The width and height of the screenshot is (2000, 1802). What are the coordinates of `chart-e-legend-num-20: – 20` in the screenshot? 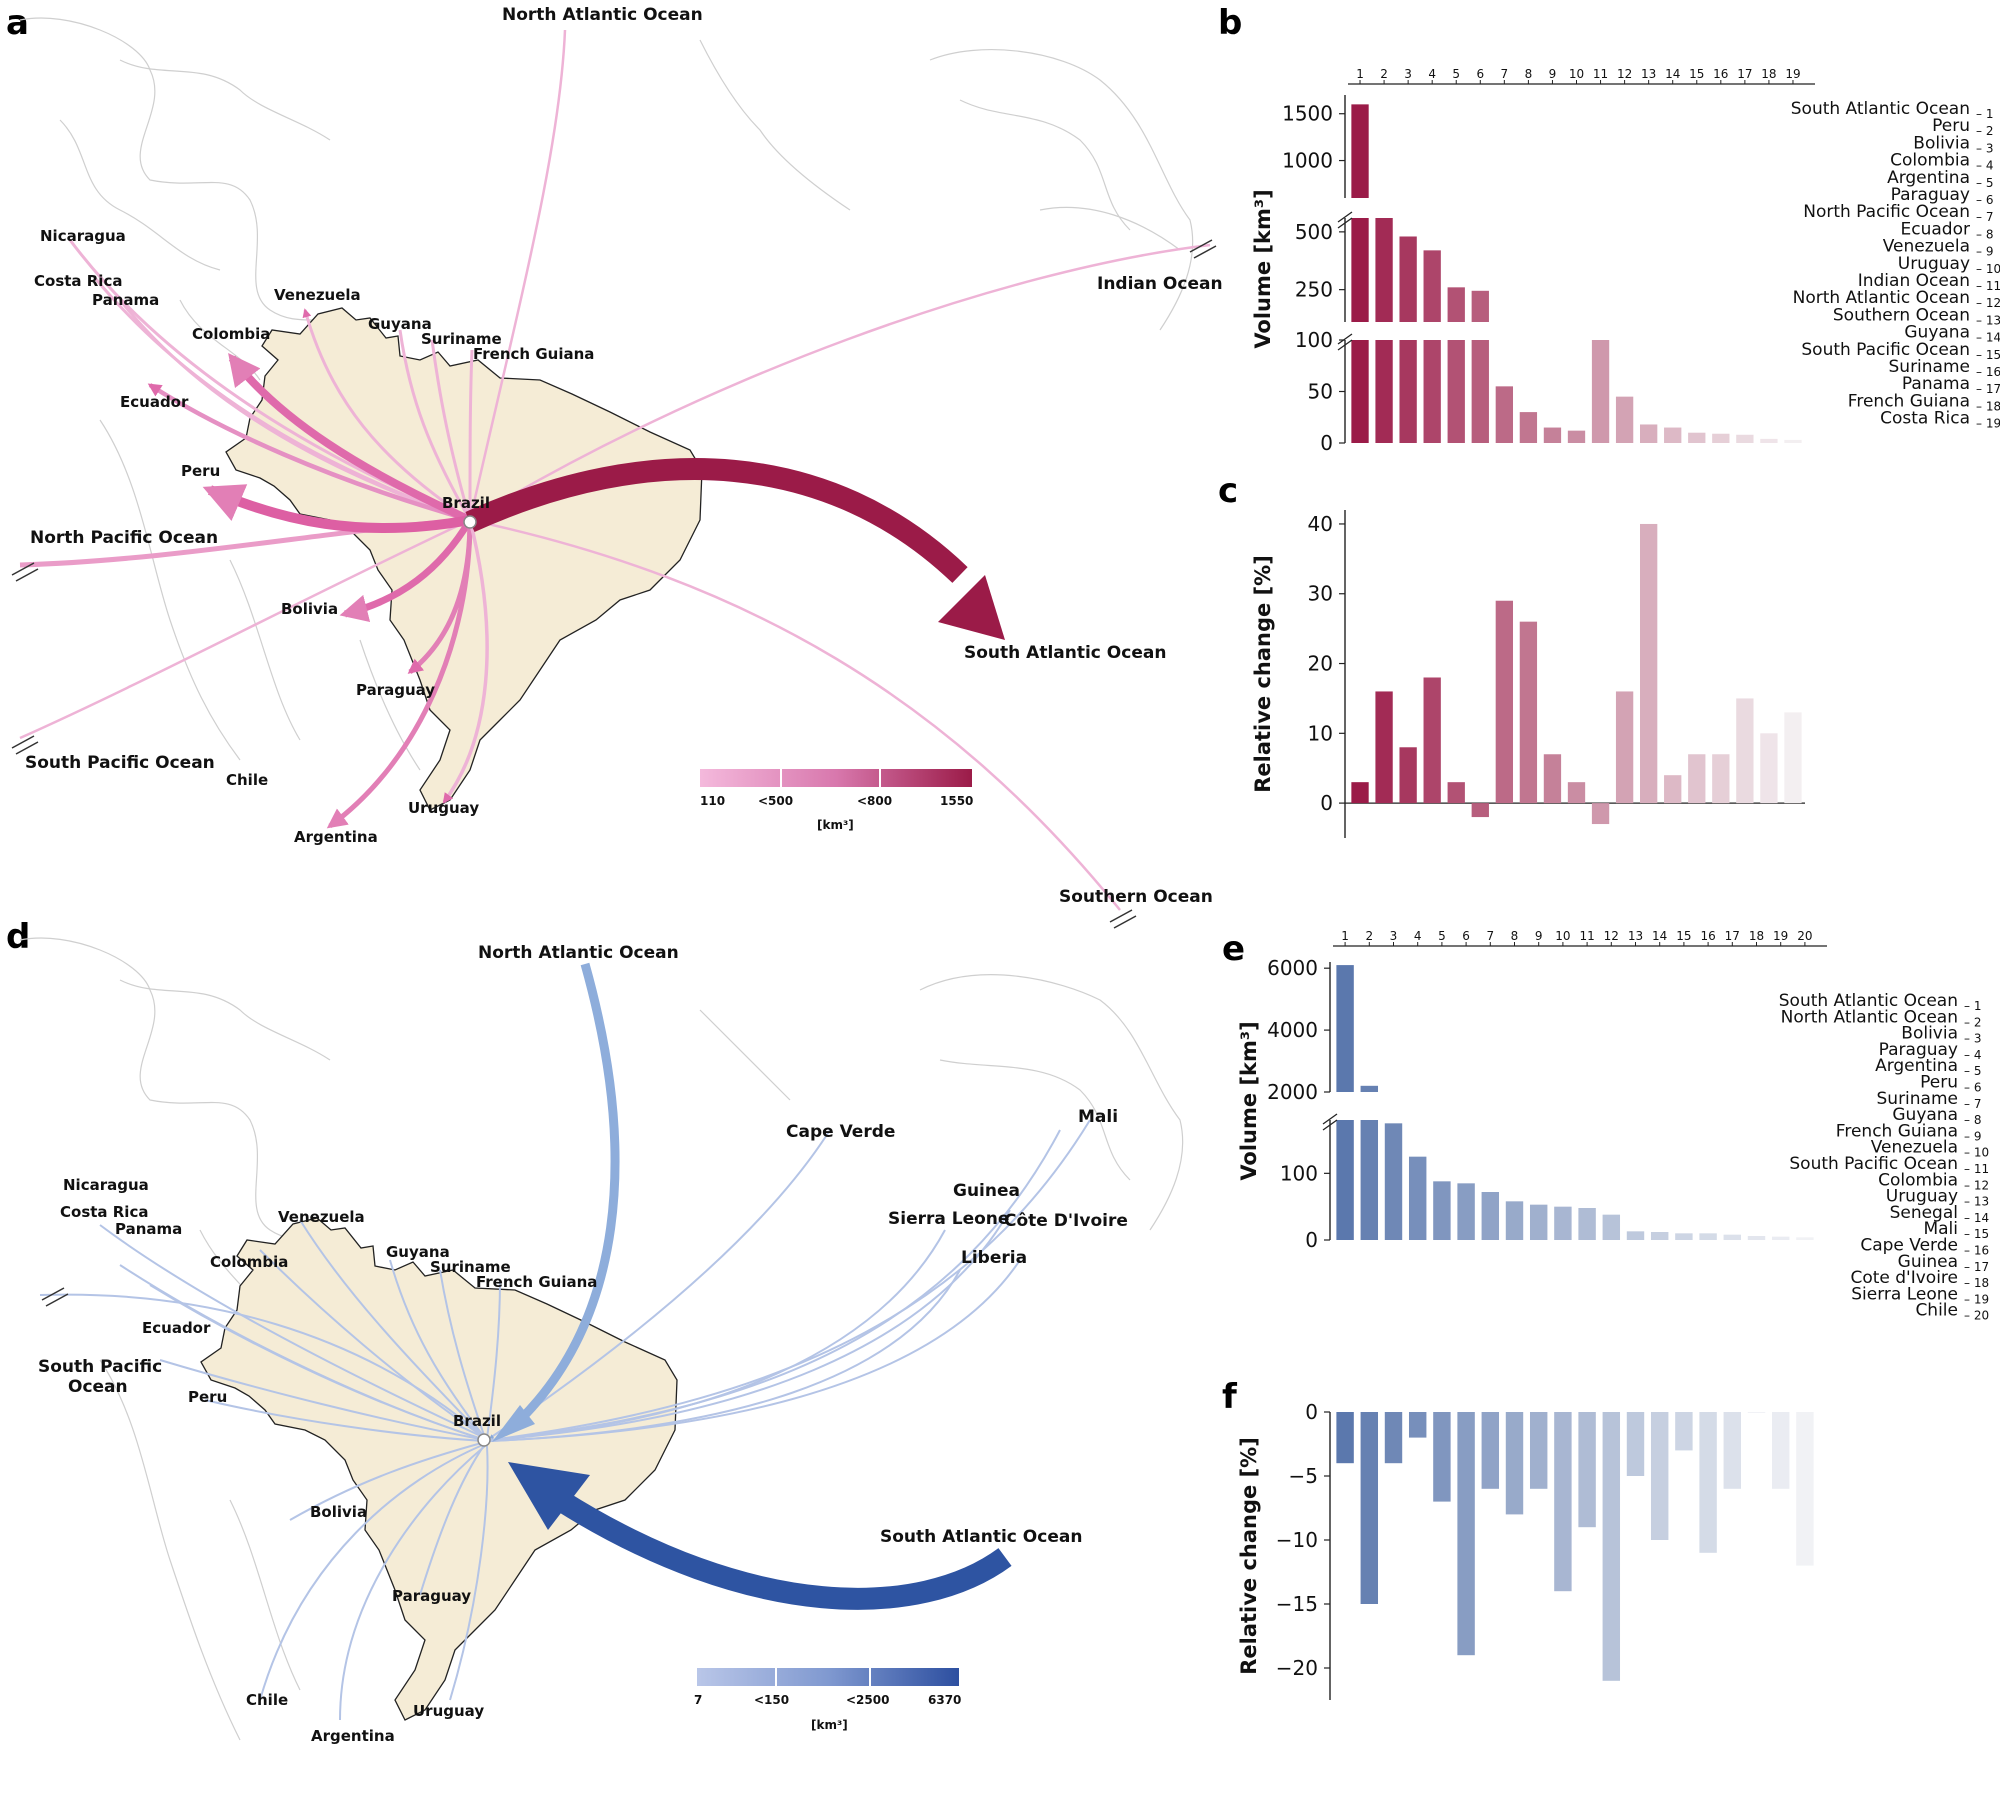 It's located at (1976, 1316).